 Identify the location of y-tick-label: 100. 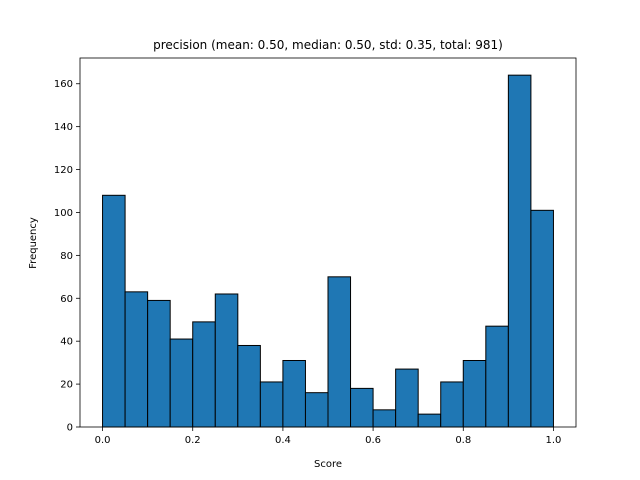
(63, 213).